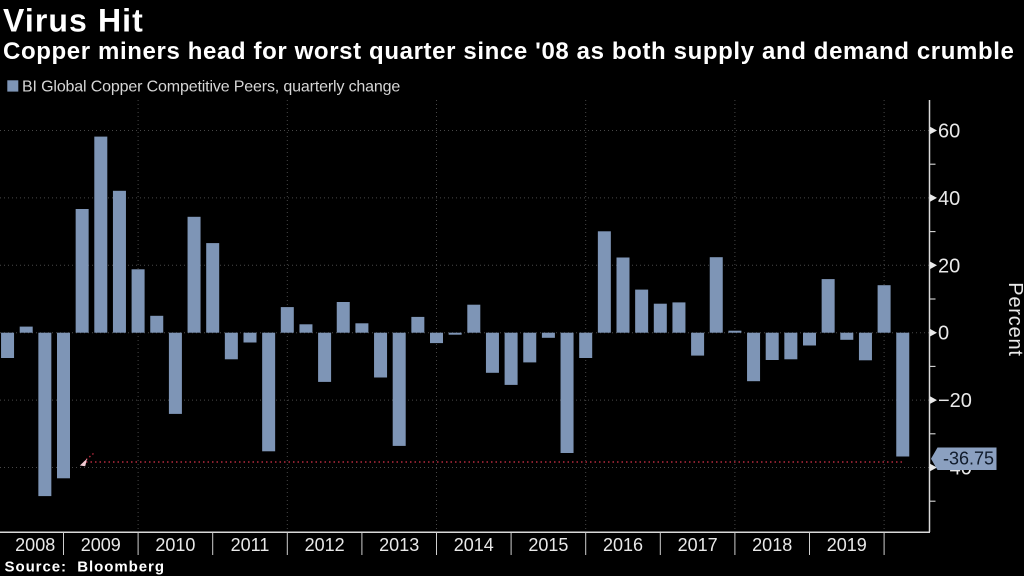 The width and height of the screenshot is (1024, 576). I want to click on svg-text: 2010, so click(175, 545).